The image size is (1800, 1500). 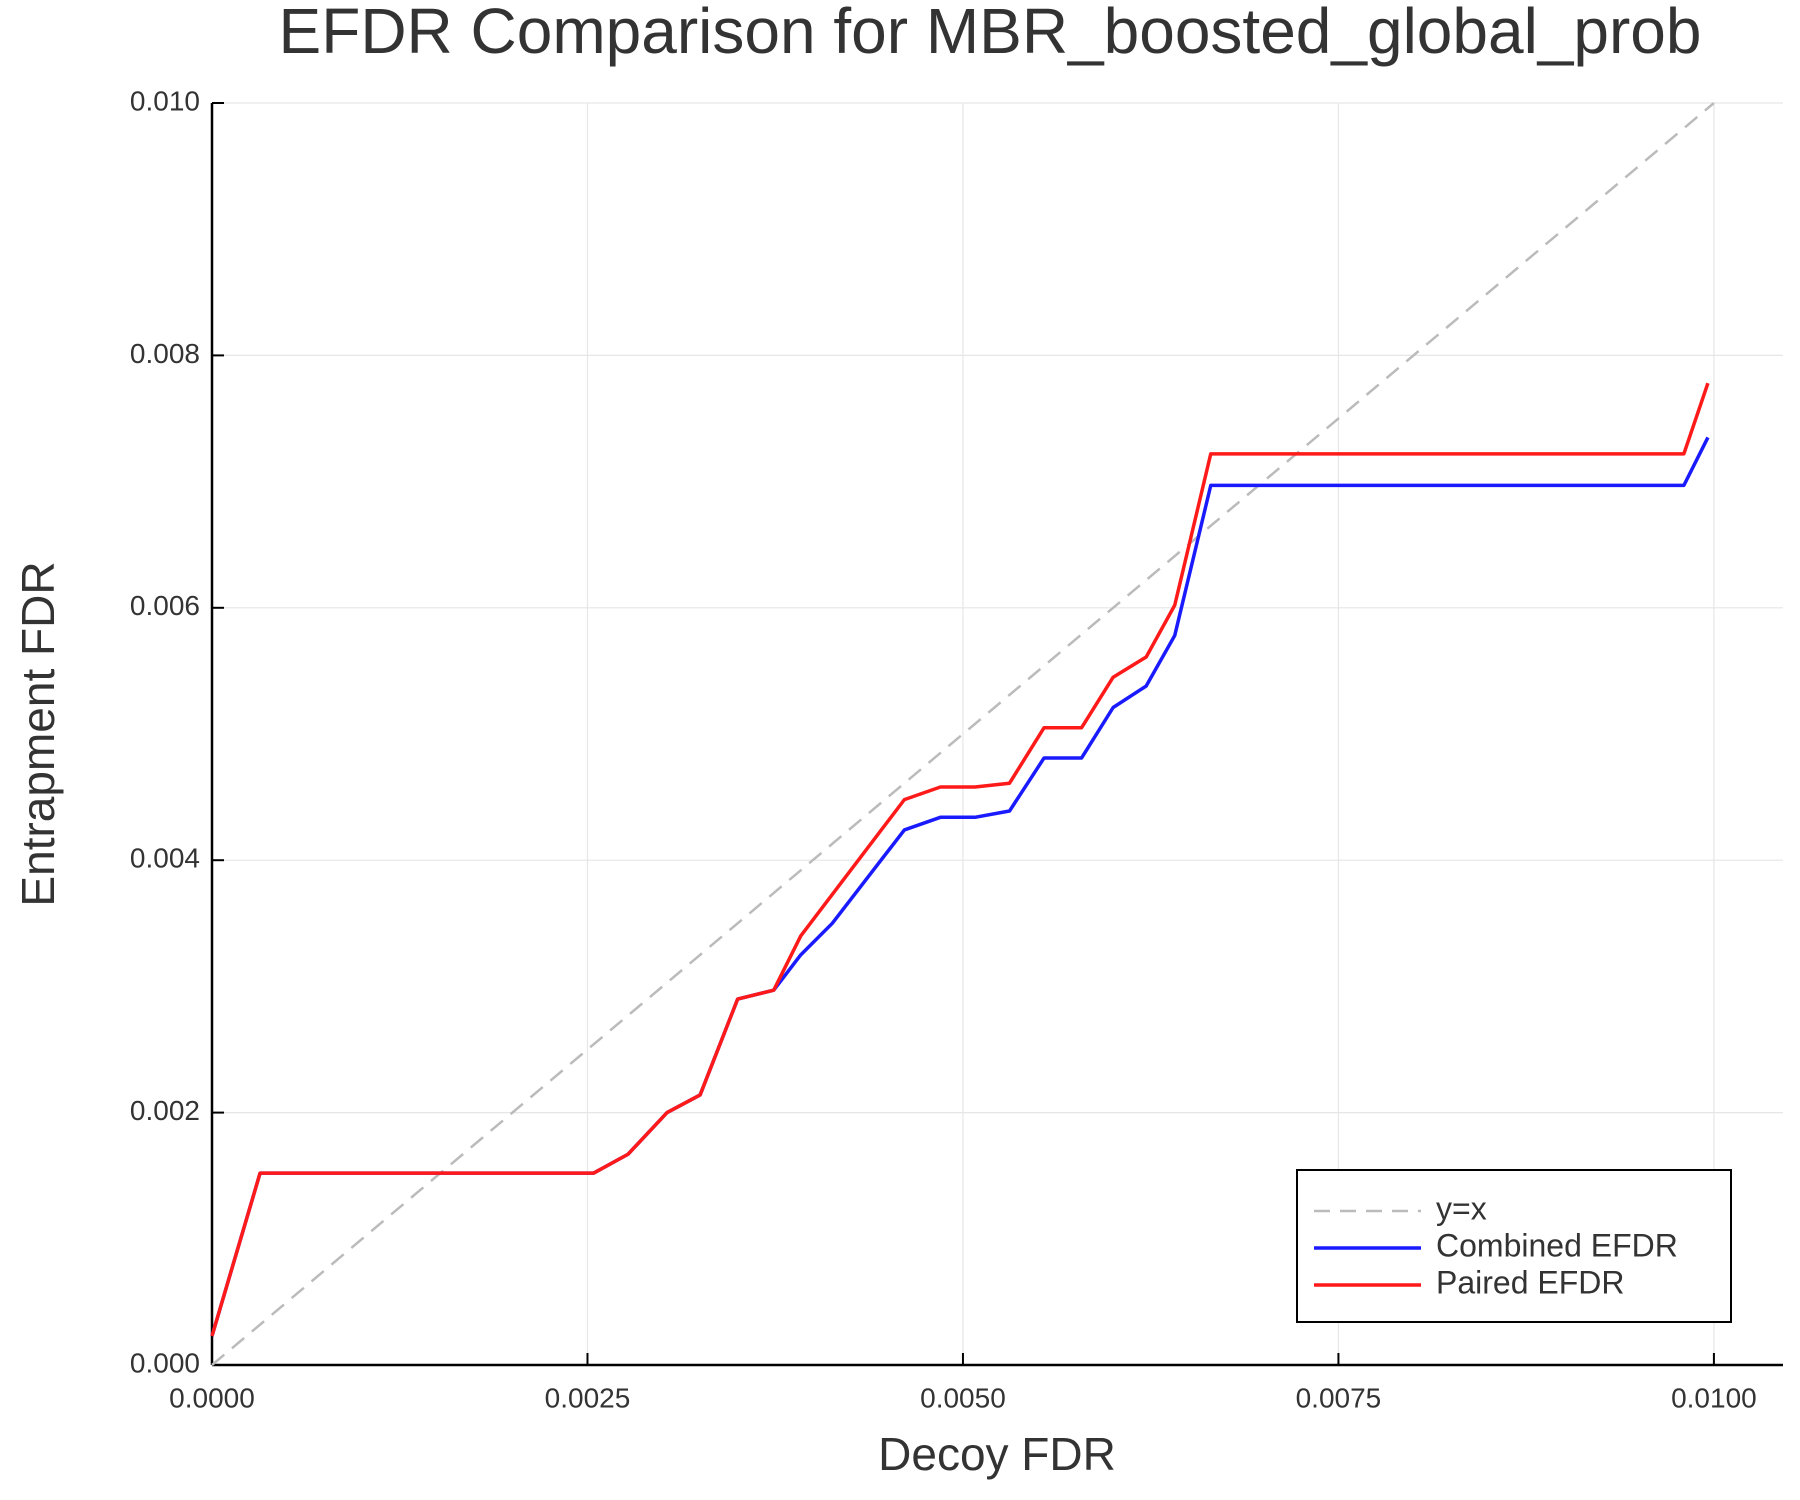 I want to click on legend-box, so click(x=1514, y=1246).